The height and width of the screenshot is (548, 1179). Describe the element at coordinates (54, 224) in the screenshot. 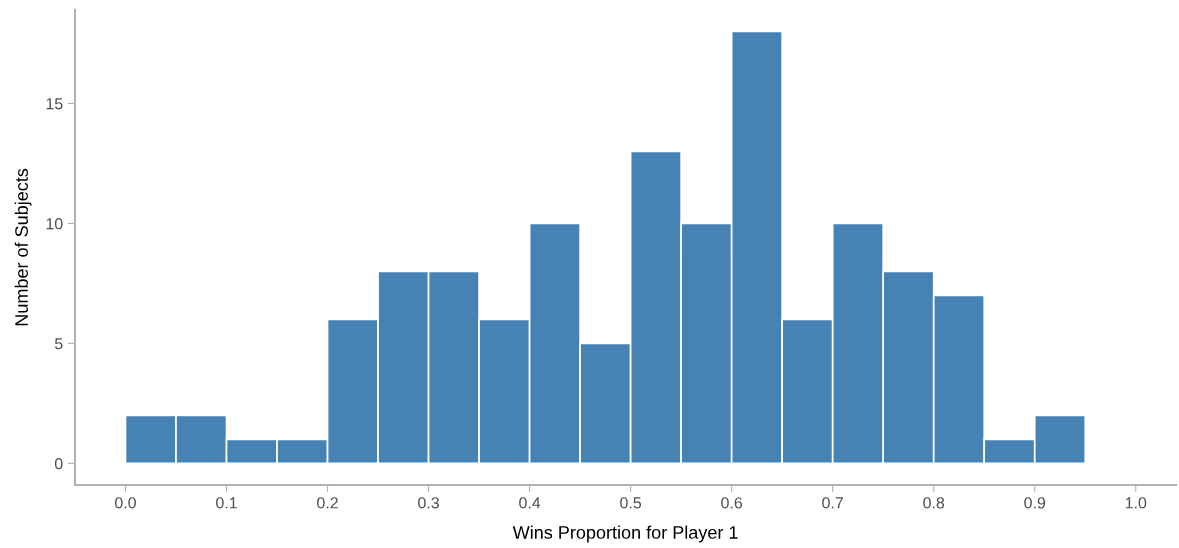

I see `y-tick-label: 10` at that location.